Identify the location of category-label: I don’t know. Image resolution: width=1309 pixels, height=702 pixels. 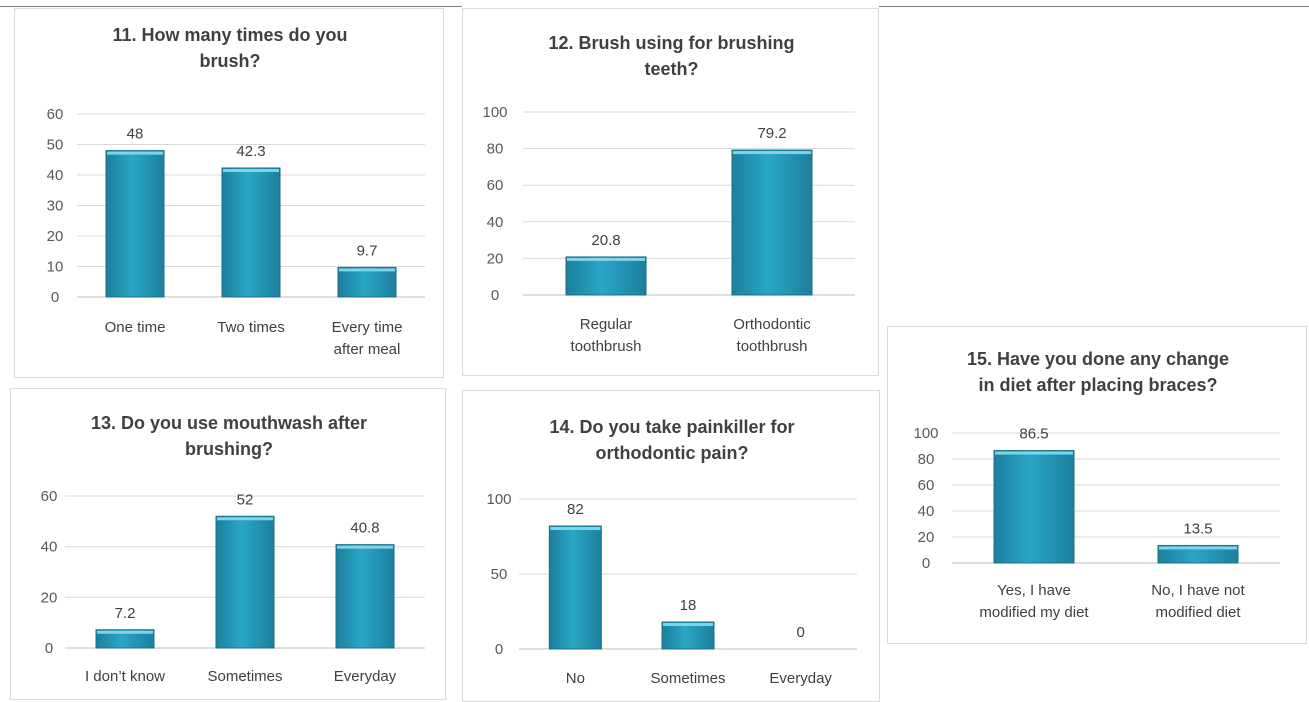
(125, 676).